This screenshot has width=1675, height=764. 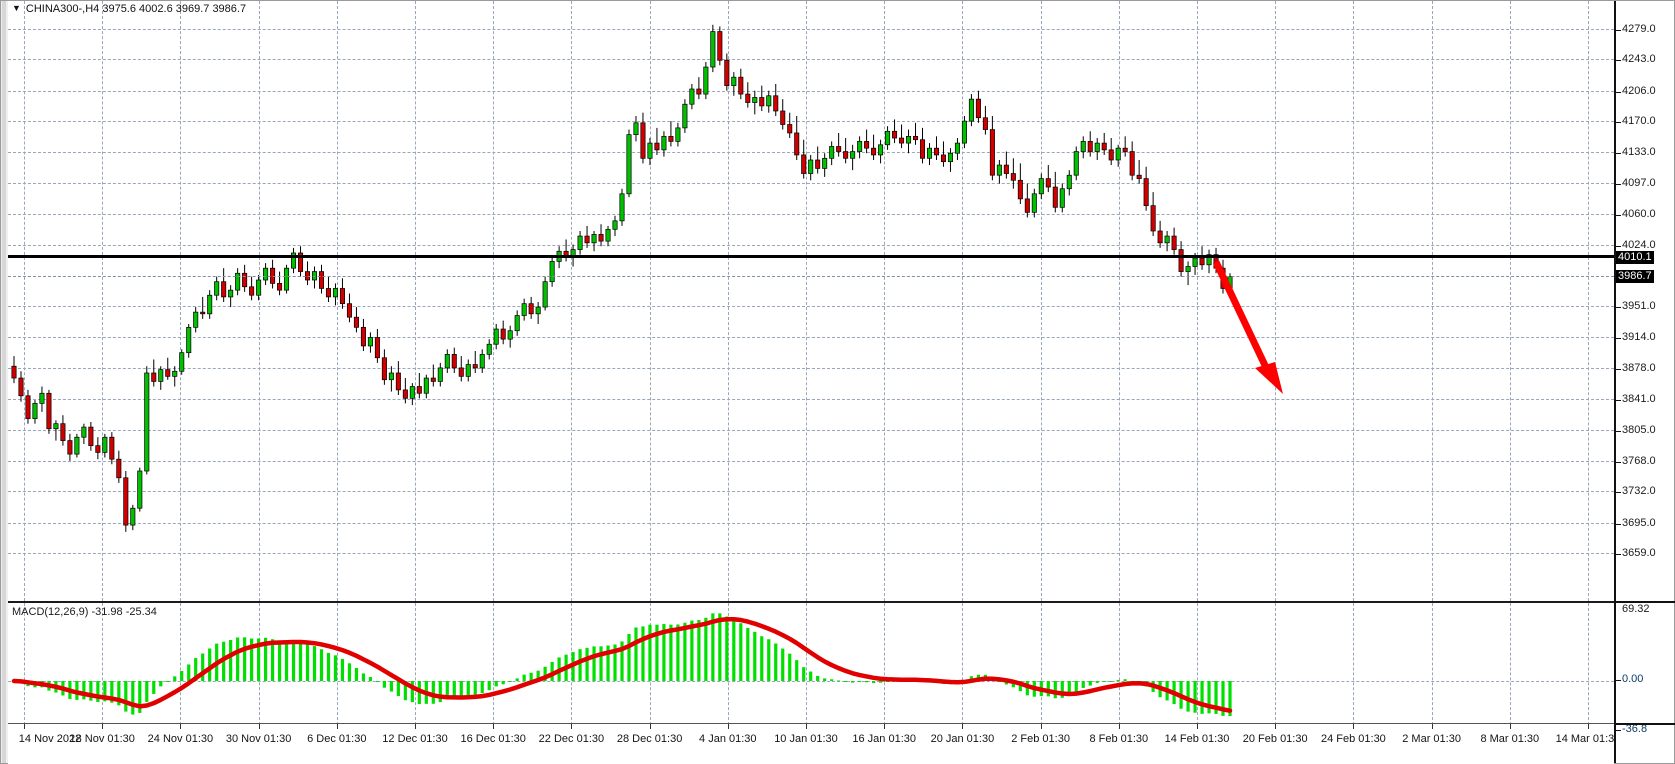 What do you see at coordinates (1040, 739) in the screenshot?
I see `time-axis-label: 2 Feb 01:30` at bounding box center [1040, 739].